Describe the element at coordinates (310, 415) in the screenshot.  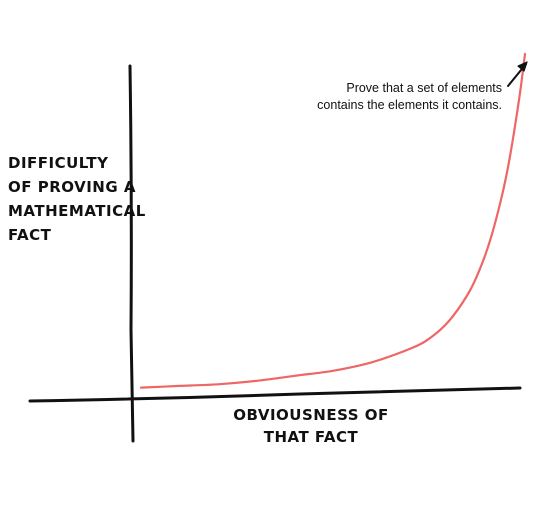
I see `x-label-line-1: OBVIOUSNESS OF` at that location.